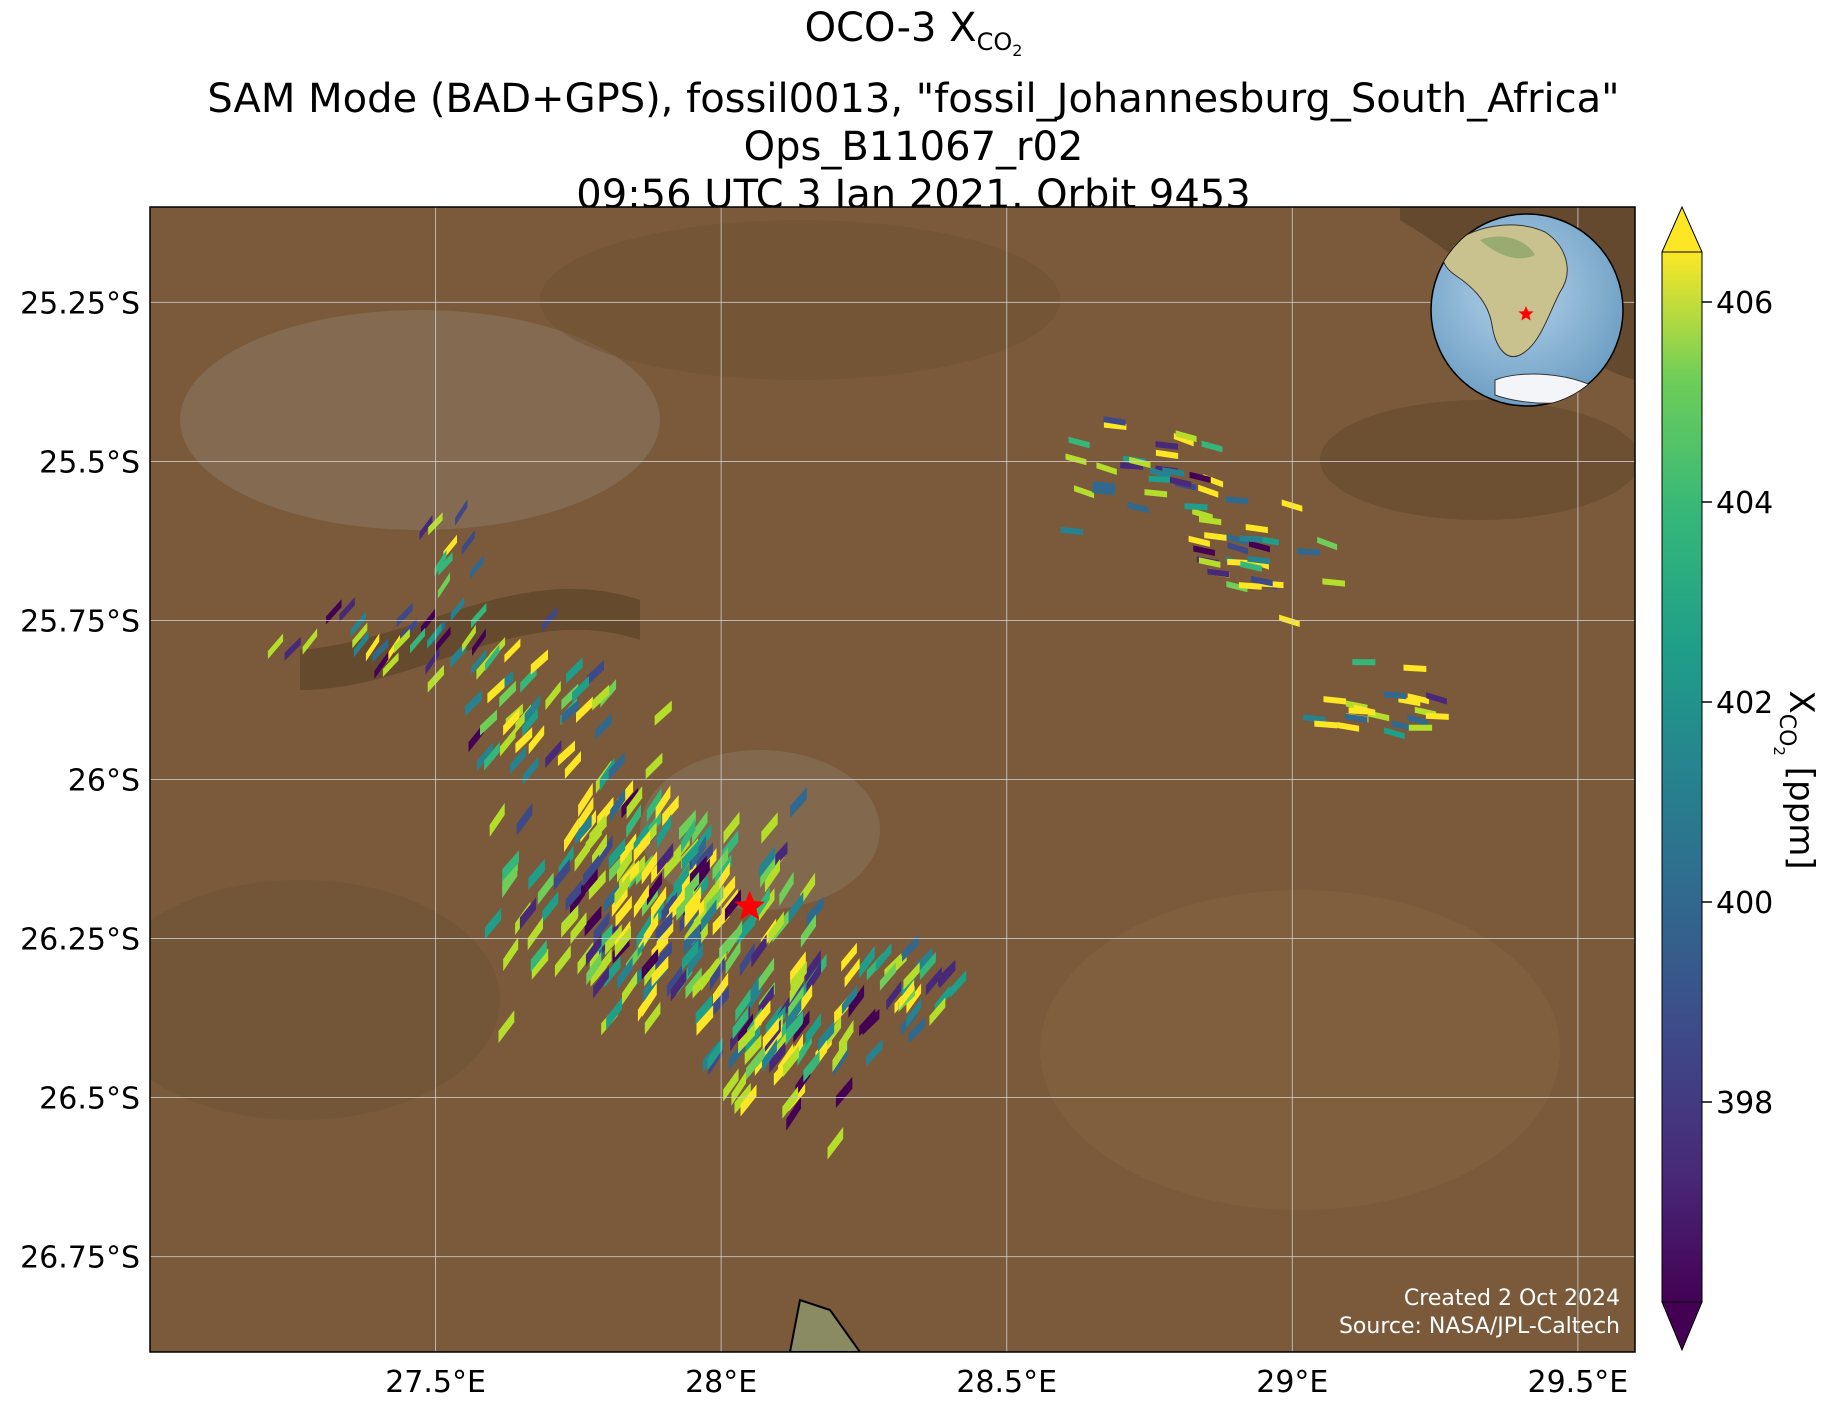 This screenshot has width=1827, height=1401. I want to click on colorbar-extend-bottom, so click(1682, 1326).